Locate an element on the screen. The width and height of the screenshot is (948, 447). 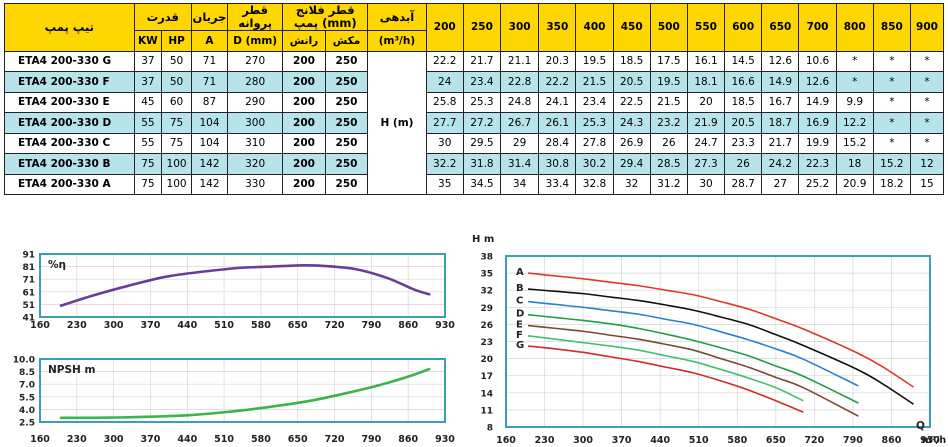
cell-head: 25.3 is located at coordinates (482, 102).